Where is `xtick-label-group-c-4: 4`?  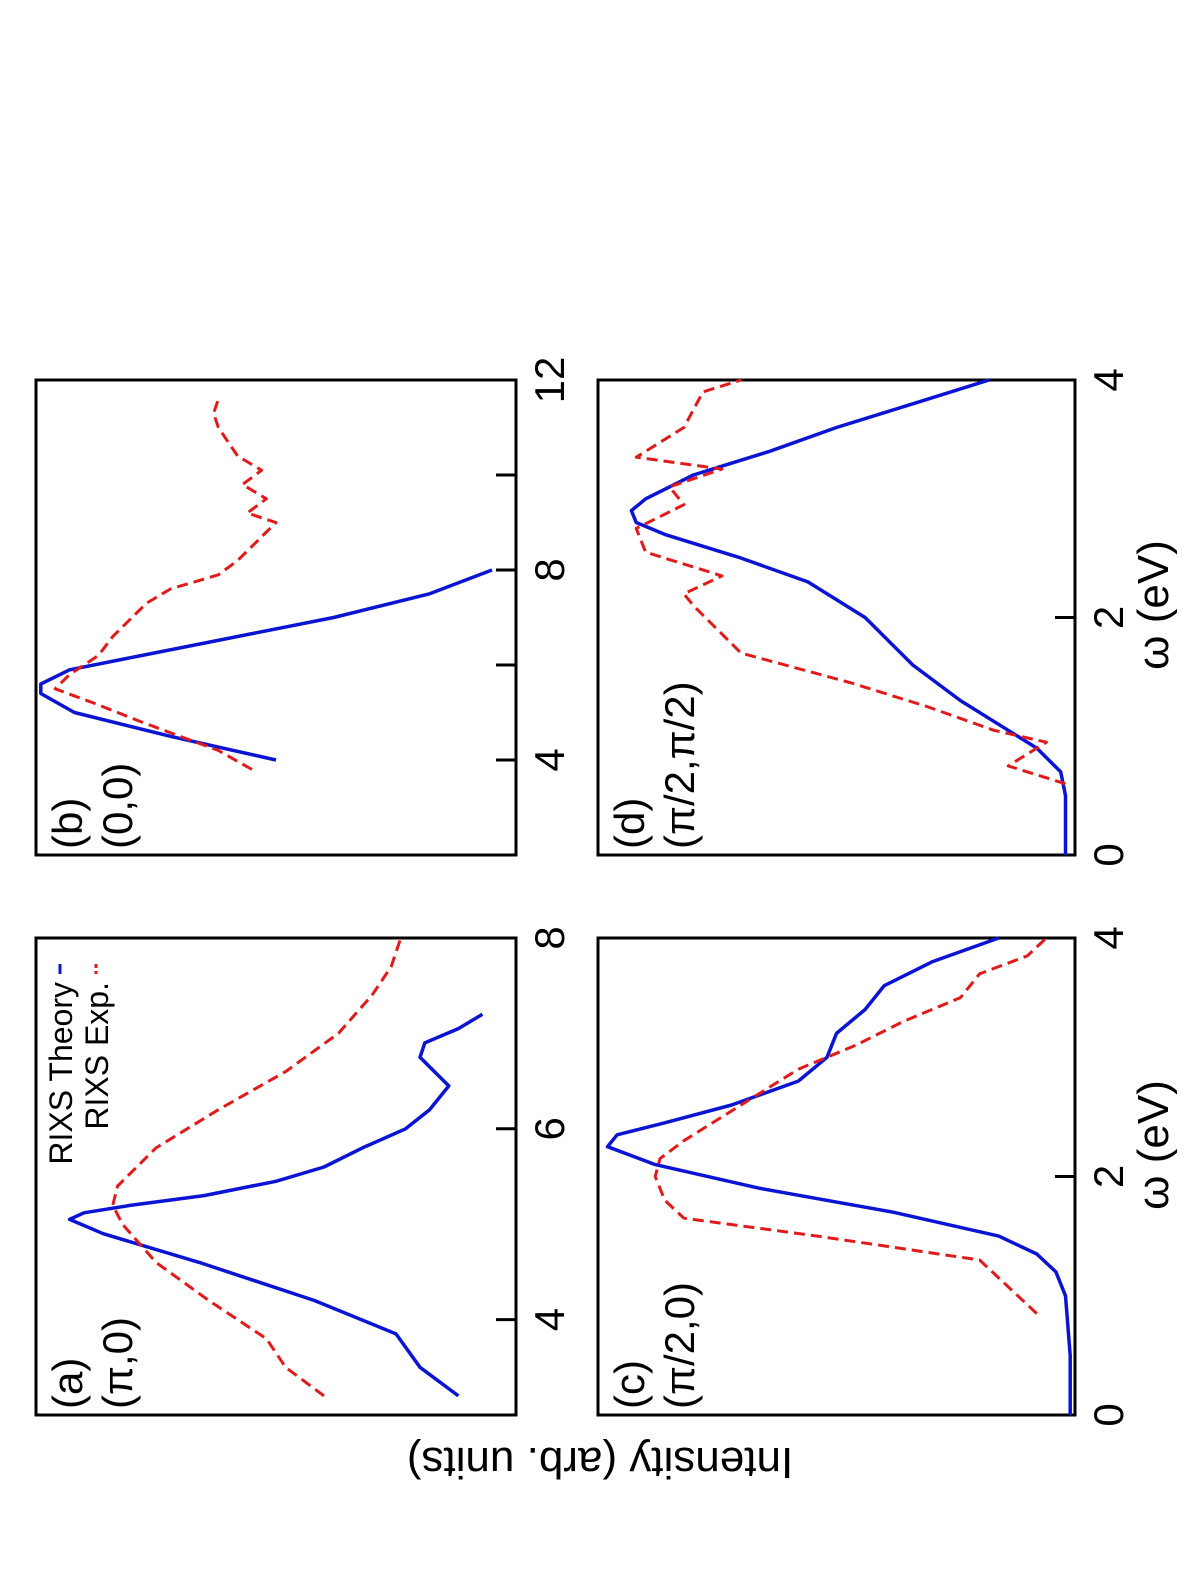 xtick-label-group-c-4: 4 is located at coordinates (1108, 937).